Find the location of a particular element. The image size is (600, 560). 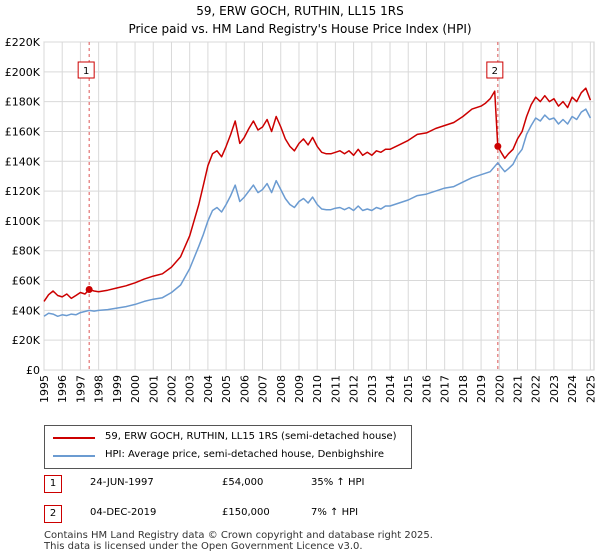

transaction-badge: 1 is located at coordinates (53, 484).